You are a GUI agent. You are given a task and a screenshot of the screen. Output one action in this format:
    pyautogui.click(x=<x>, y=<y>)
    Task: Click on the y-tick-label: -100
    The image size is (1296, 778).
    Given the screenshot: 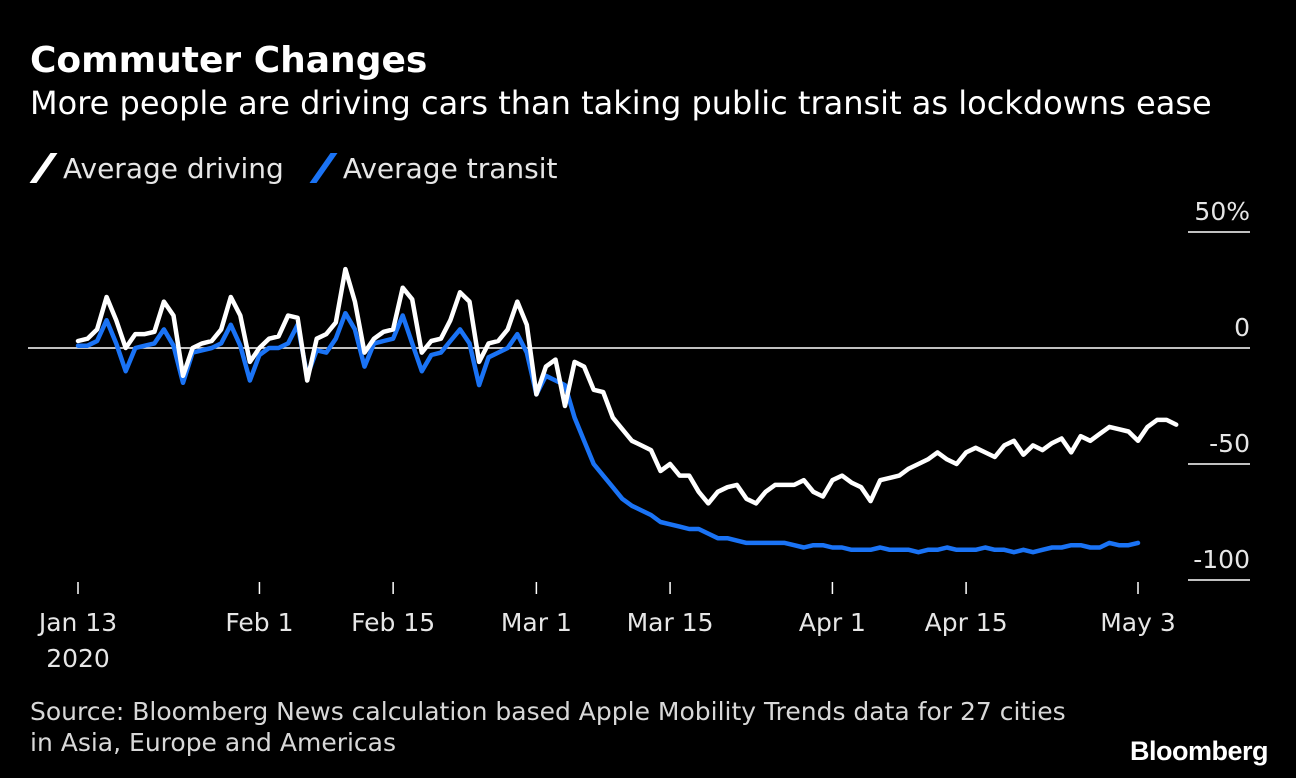 What is the action you would take?
    pyautogui.click(x=1221, y=559)
    